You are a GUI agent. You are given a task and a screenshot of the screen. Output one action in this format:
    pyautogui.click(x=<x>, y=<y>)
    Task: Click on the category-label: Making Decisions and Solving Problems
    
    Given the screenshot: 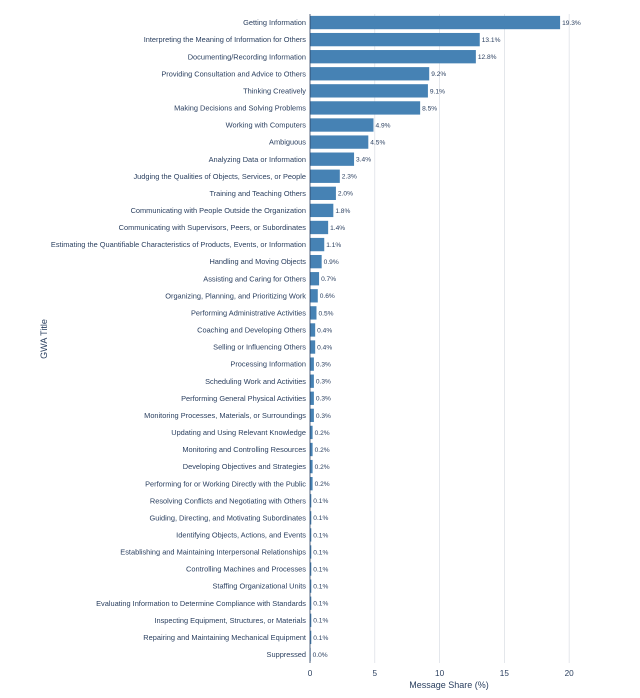 What is the action you would take?
    pyautogui.click(x=240, y=108)
    